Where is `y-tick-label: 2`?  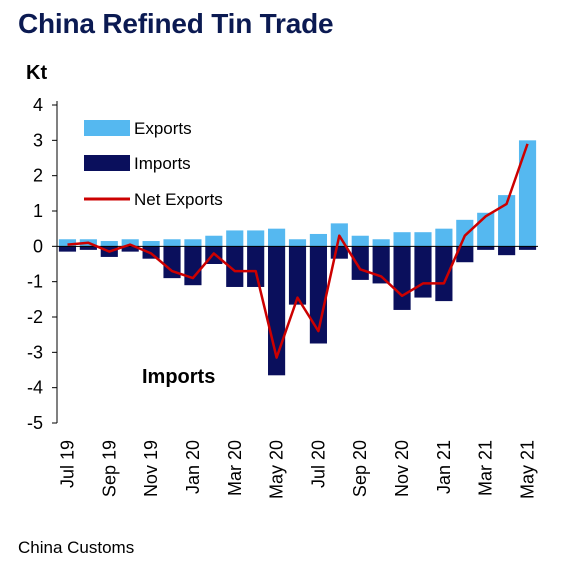 y-tick-label: 2 is located at coordinates (38, 176).